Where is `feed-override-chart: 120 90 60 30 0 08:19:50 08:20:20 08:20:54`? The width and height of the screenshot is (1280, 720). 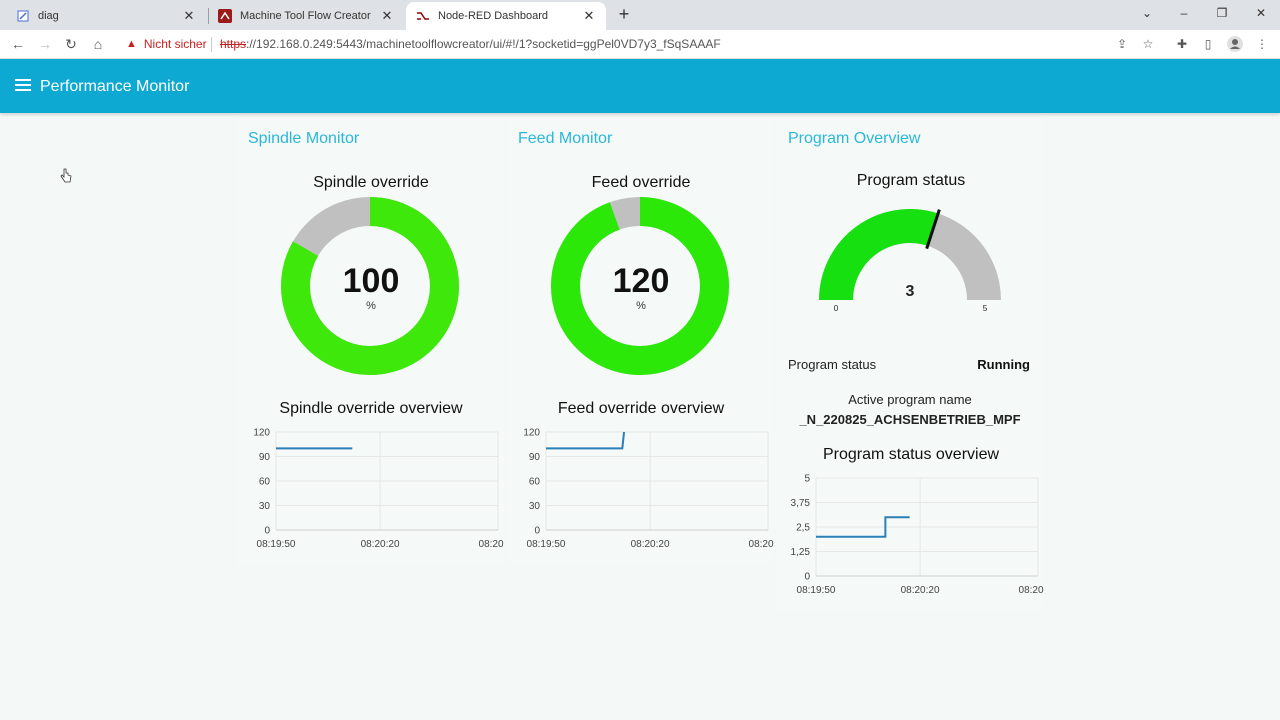
feed-override-chart: 120 90 60 30 0 08:19:50 08:20:20 08:20:54 is located at coordinates (648, 489).